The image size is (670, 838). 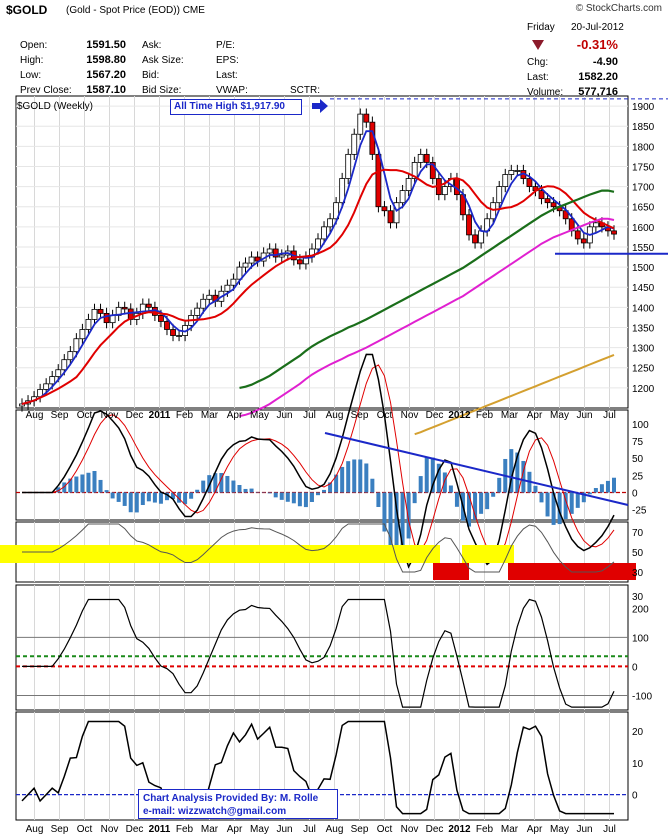 I want to click on rsi-tick-label: 50, so click(x=638, y=553).